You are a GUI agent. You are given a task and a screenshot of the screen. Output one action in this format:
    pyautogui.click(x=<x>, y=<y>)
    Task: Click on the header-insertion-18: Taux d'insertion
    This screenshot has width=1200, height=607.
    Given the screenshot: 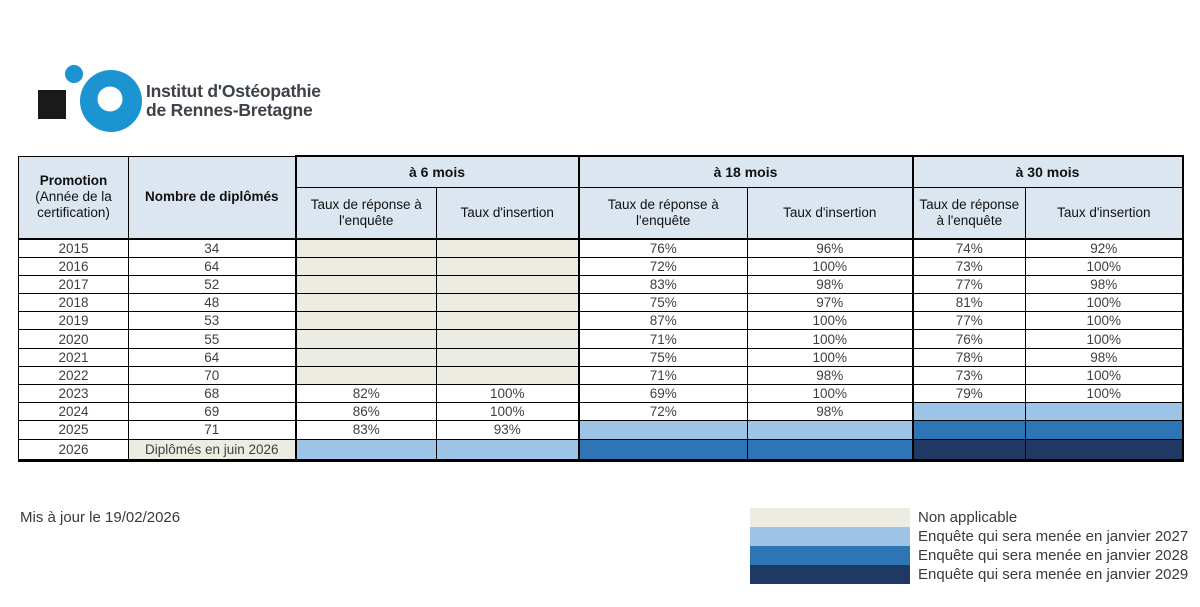 What is the action you would take?
    pyautogui.click(x=830, y=213)
    